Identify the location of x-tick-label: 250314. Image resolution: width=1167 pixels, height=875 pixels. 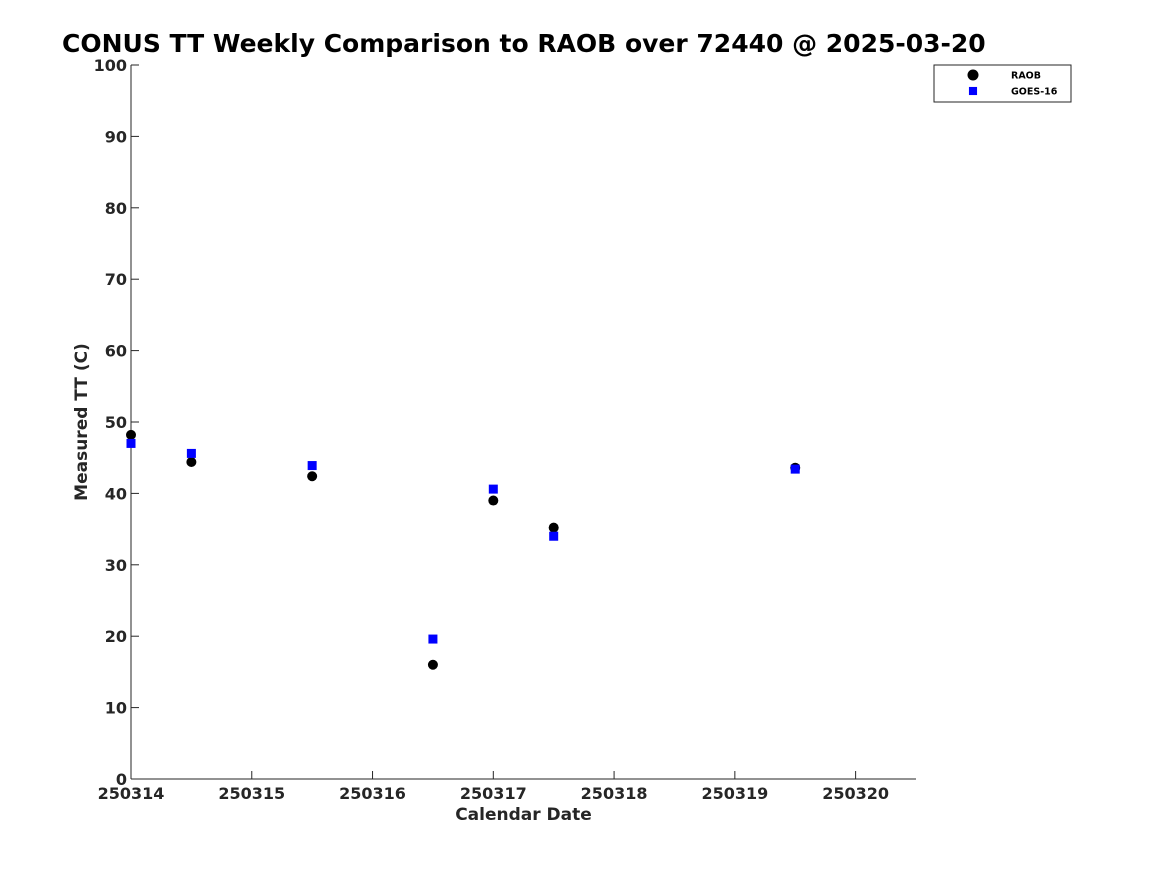
(131, 793).